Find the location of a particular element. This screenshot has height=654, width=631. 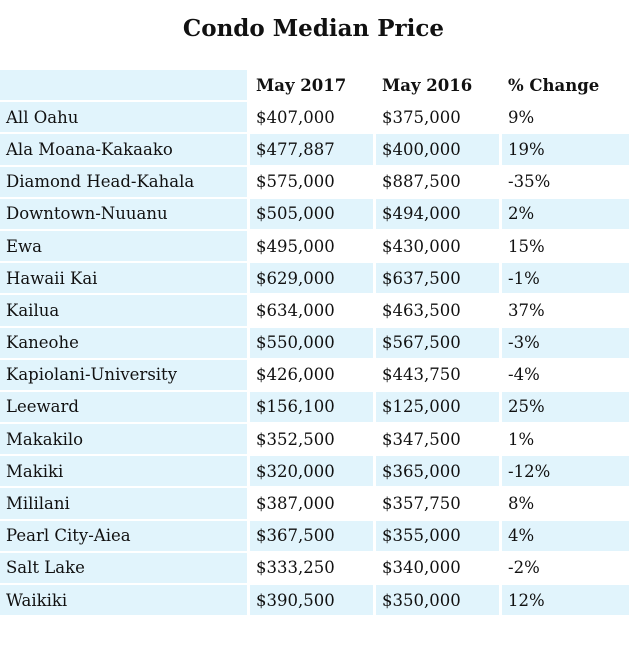

may-2016-cell: $347,500 is located at coordinates (439, 440).